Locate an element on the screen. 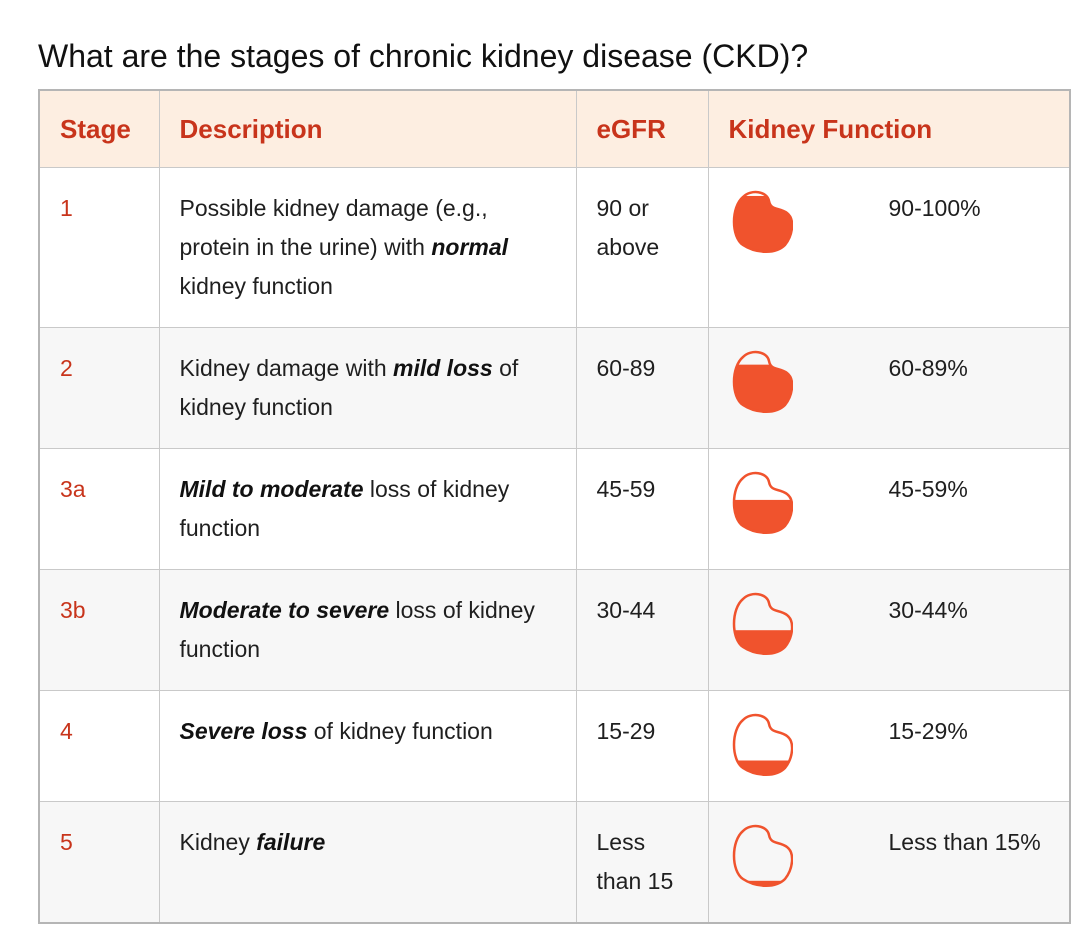  egfr-cell: 45-59 is located at coordinates (642, 509).